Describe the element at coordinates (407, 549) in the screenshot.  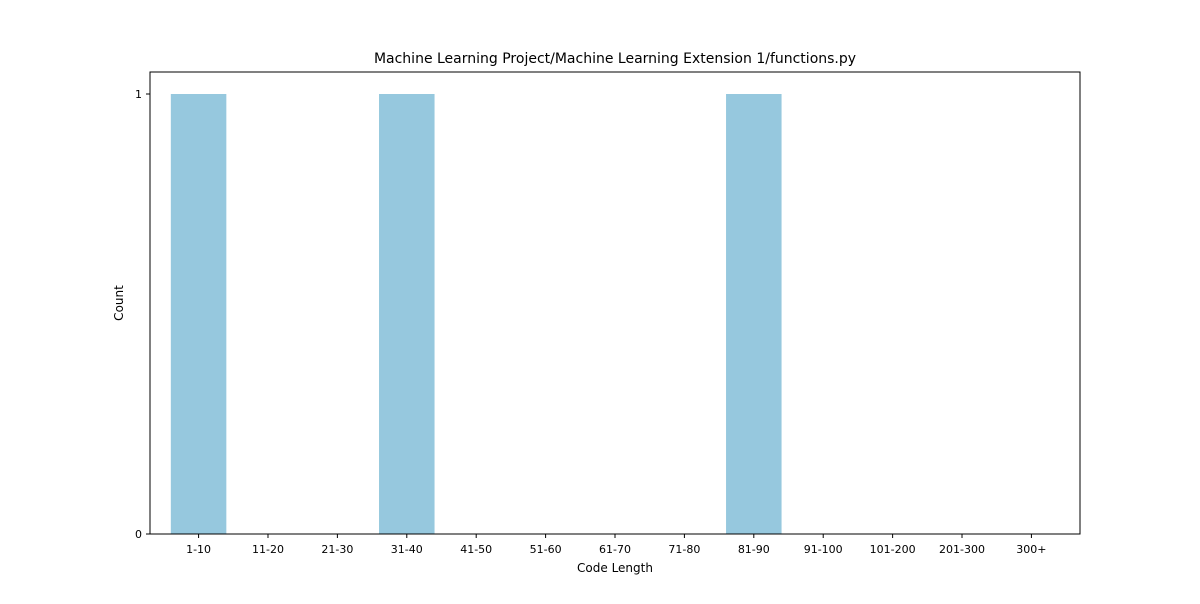
I see `x-tick-label: 31-40` at that location.